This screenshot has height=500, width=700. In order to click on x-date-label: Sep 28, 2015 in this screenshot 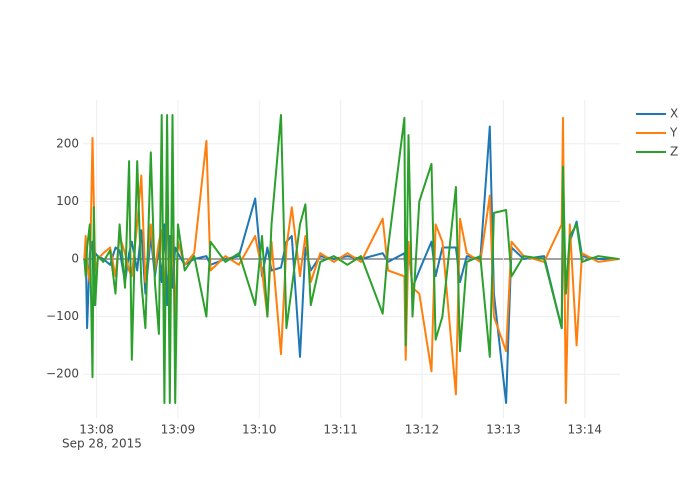, I will do `click(102, 444)`.